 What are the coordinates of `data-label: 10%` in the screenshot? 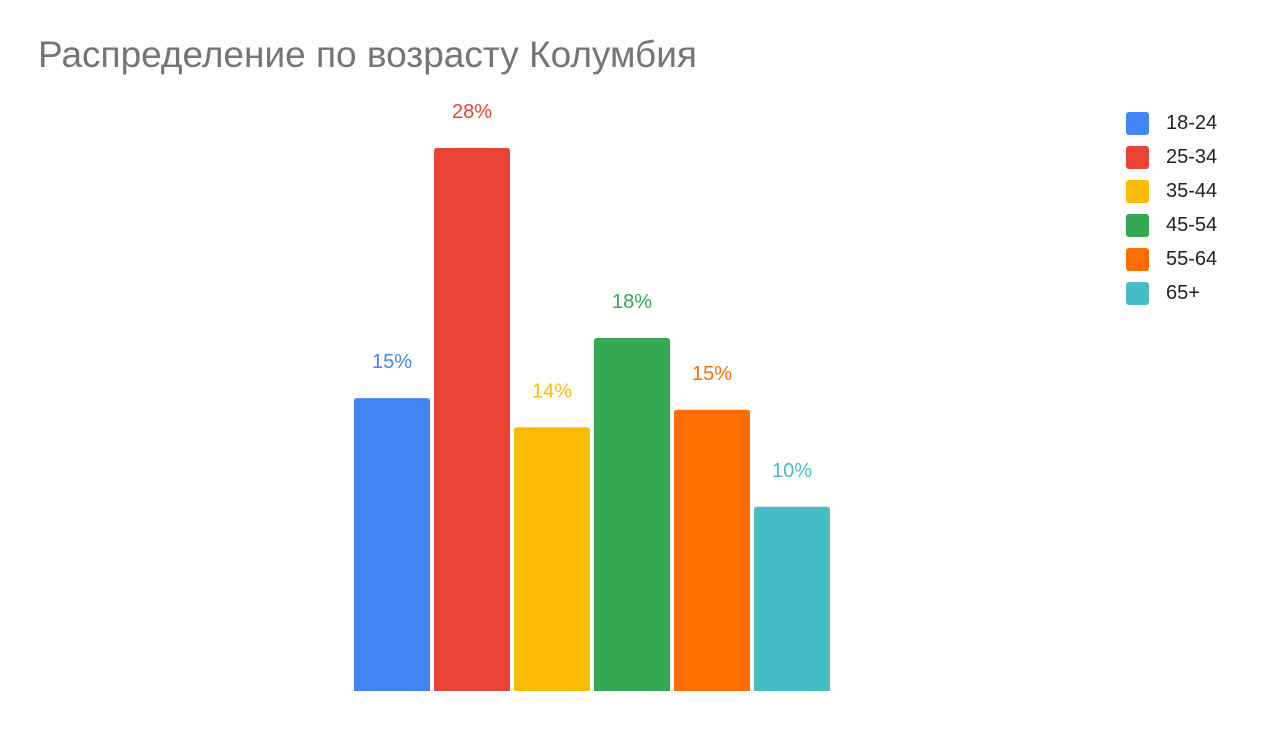 It's located at (792, 471).